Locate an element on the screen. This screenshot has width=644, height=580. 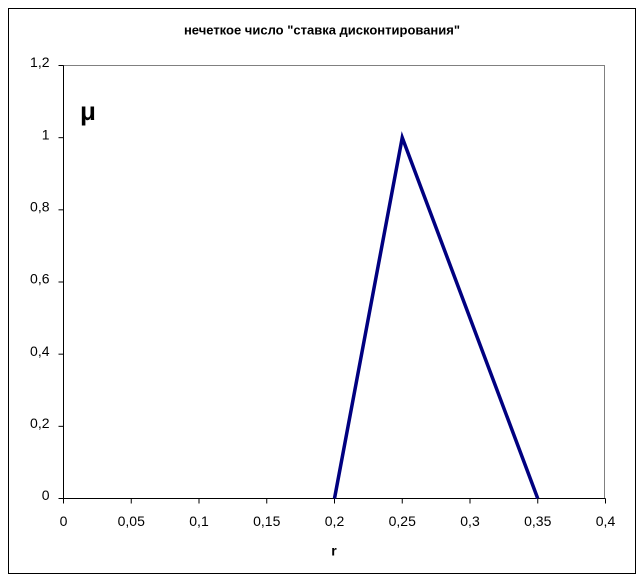
x-axis-title: r is located at coordinates (334, 551).